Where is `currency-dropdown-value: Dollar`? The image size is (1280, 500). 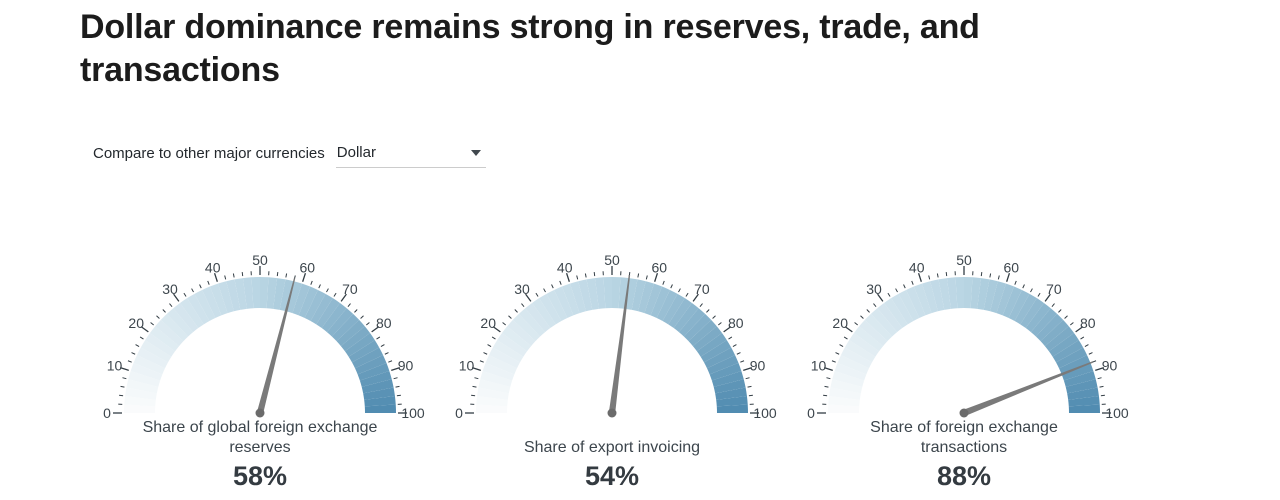 currency-dropdown-value: Dollar is located at coordinates (356, 152).